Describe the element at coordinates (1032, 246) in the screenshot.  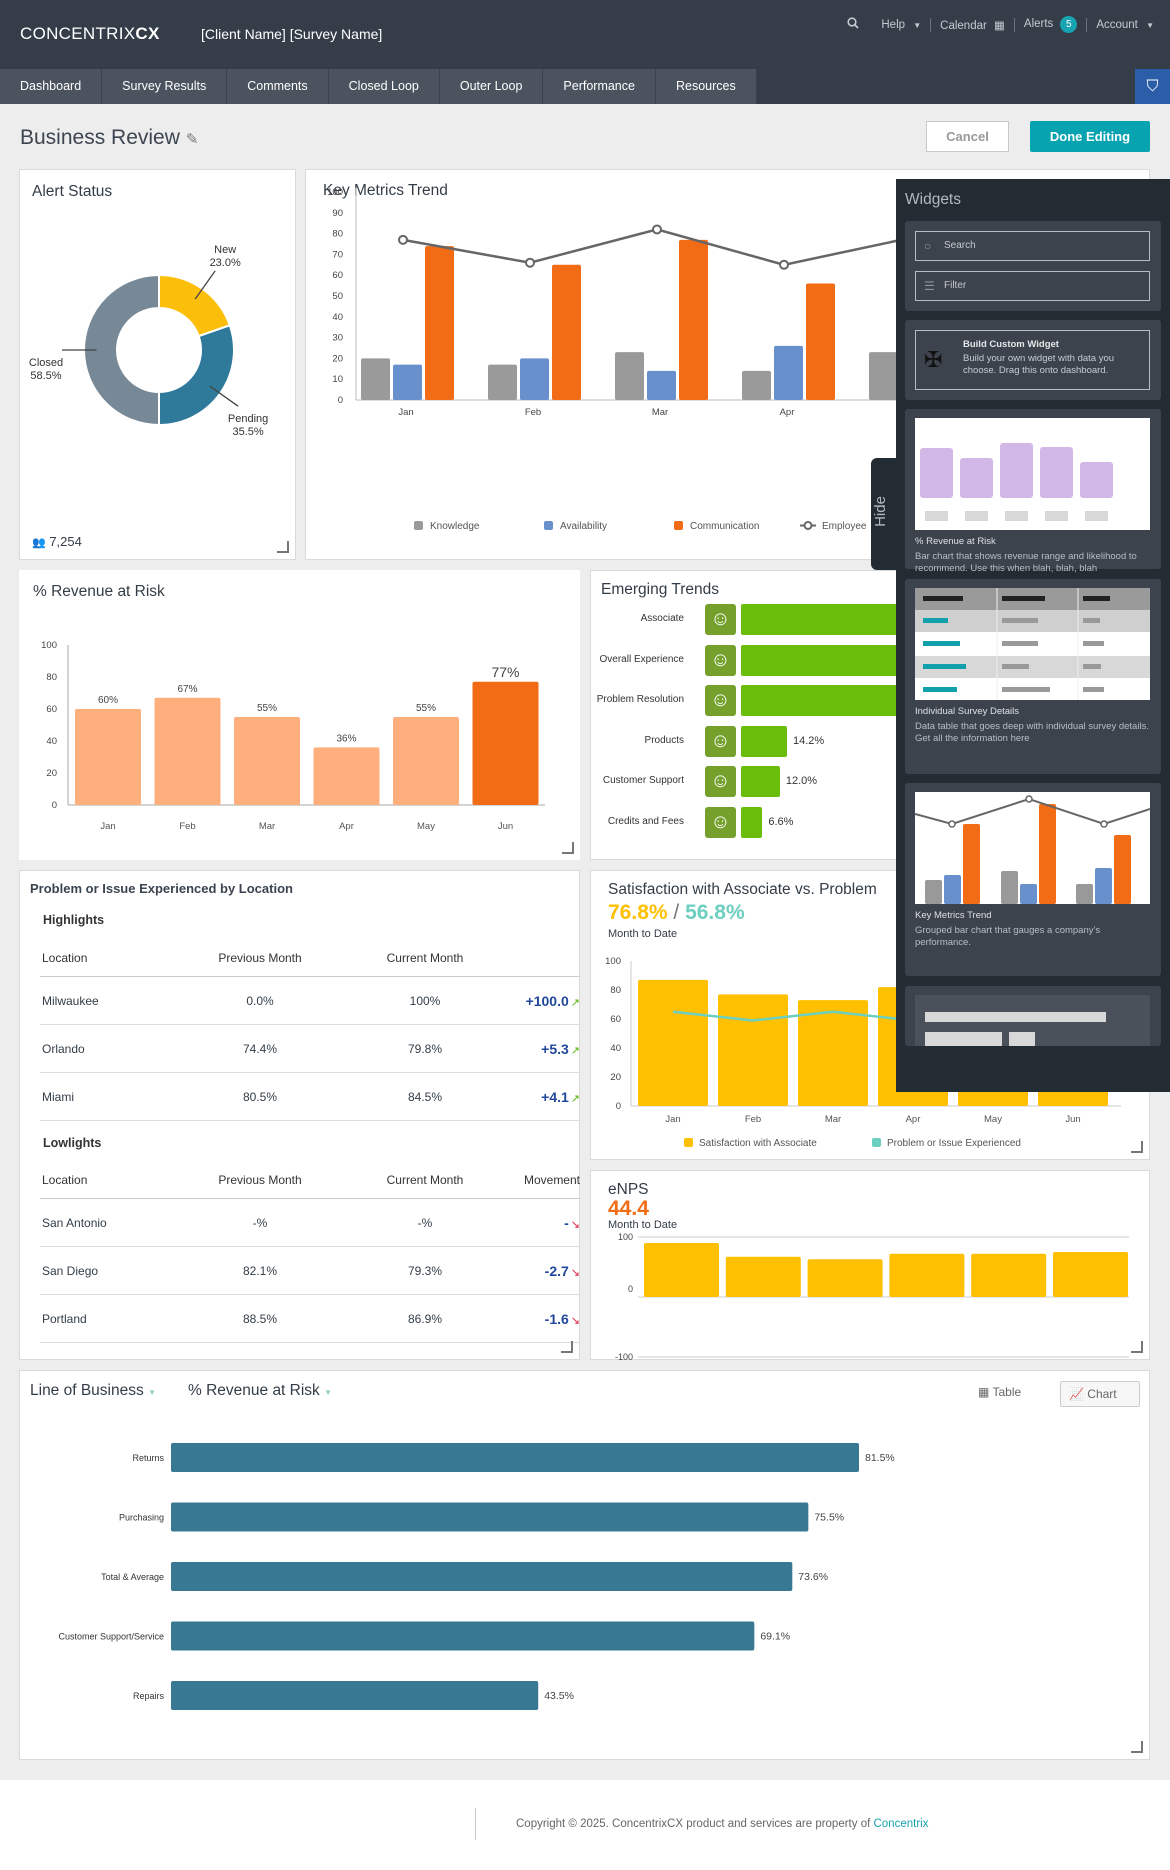
I see `widget-search-input: ○ Search` at that location.